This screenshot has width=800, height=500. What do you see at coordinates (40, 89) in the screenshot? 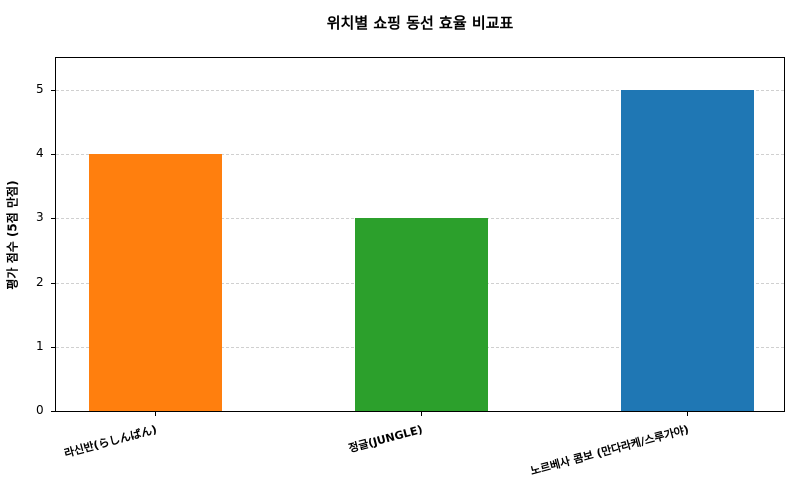
I see `y-tick-label: 5` at bounding box center [40, 89].